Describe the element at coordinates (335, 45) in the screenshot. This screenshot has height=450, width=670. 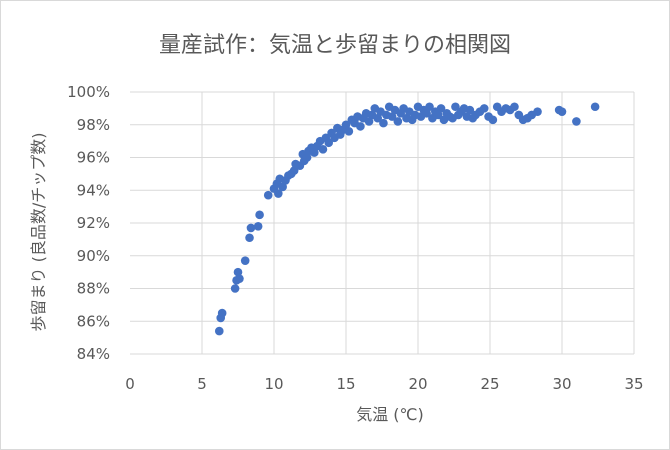
I see `chart-title: 量産試作：気温と歩留まりの相関図` at that location.